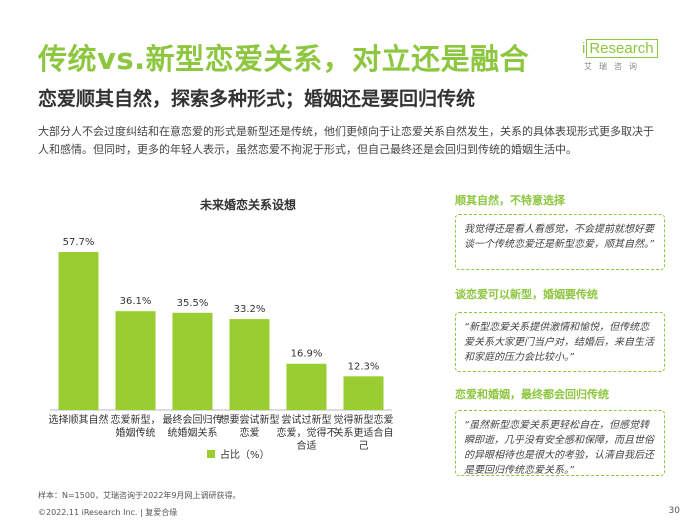 This screenshot has height=525, width=700. Describe the element at coordinates (247, 205) in the screenshot. I see `chart-title: 未来婚恋关系设想` at that location.